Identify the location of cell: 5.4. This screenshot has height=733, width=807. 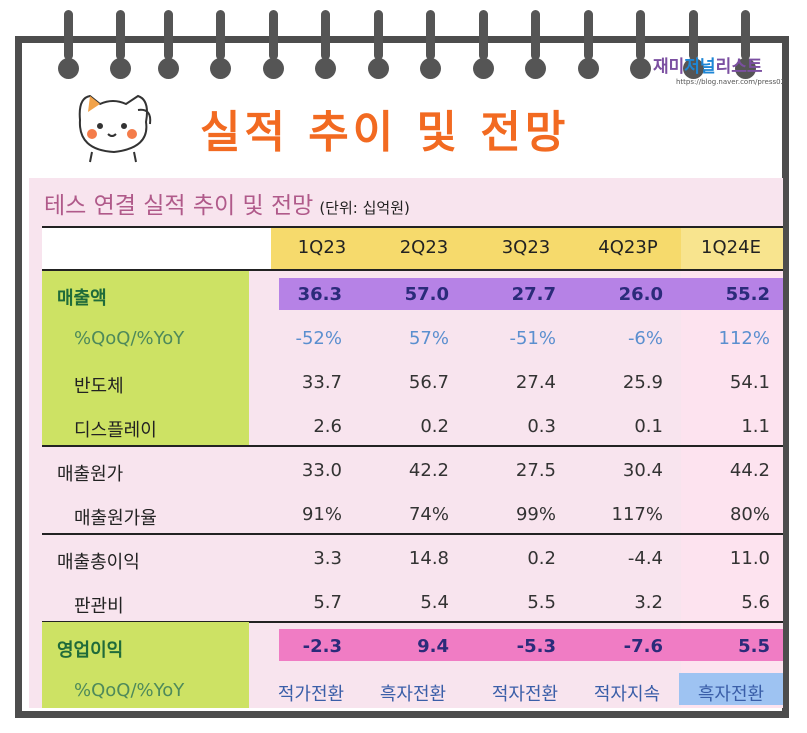
(434, 602).